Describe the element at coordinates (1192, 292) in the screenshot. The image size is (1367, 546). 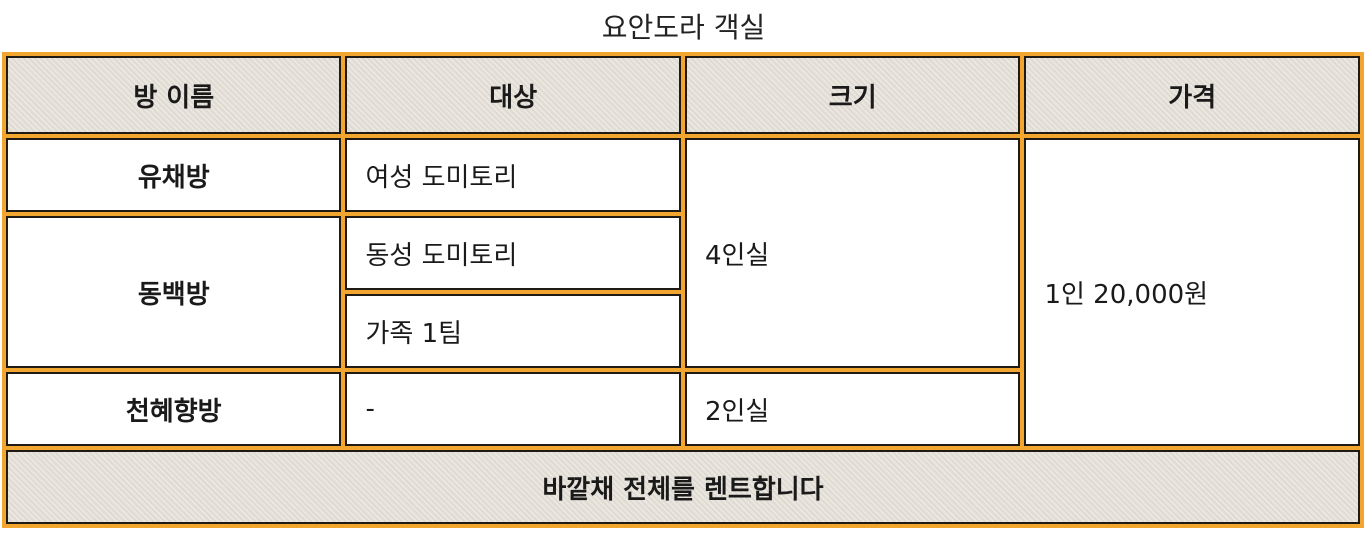
I see `room-price-shared: 1인 20,000원` at that location.